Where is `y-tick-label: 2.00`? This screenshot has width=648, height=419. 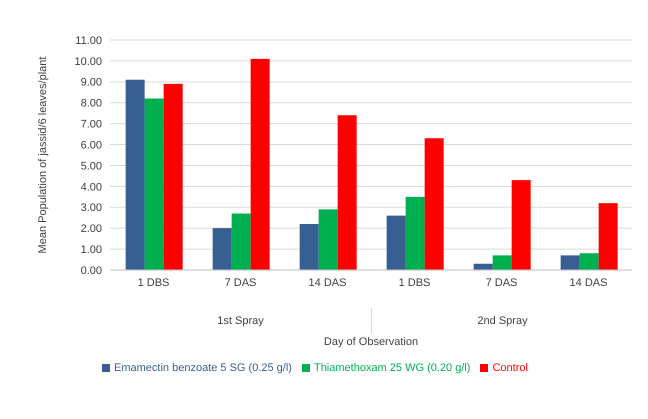
y-tick-label: 2.00 is located at coordinates (91, 229).